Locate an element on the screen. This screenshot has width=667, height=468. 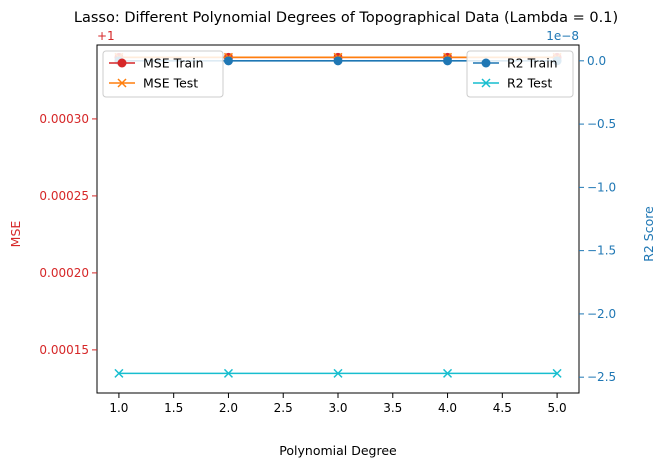
legend-label: MSE Train is located at coordinates (173, 63).